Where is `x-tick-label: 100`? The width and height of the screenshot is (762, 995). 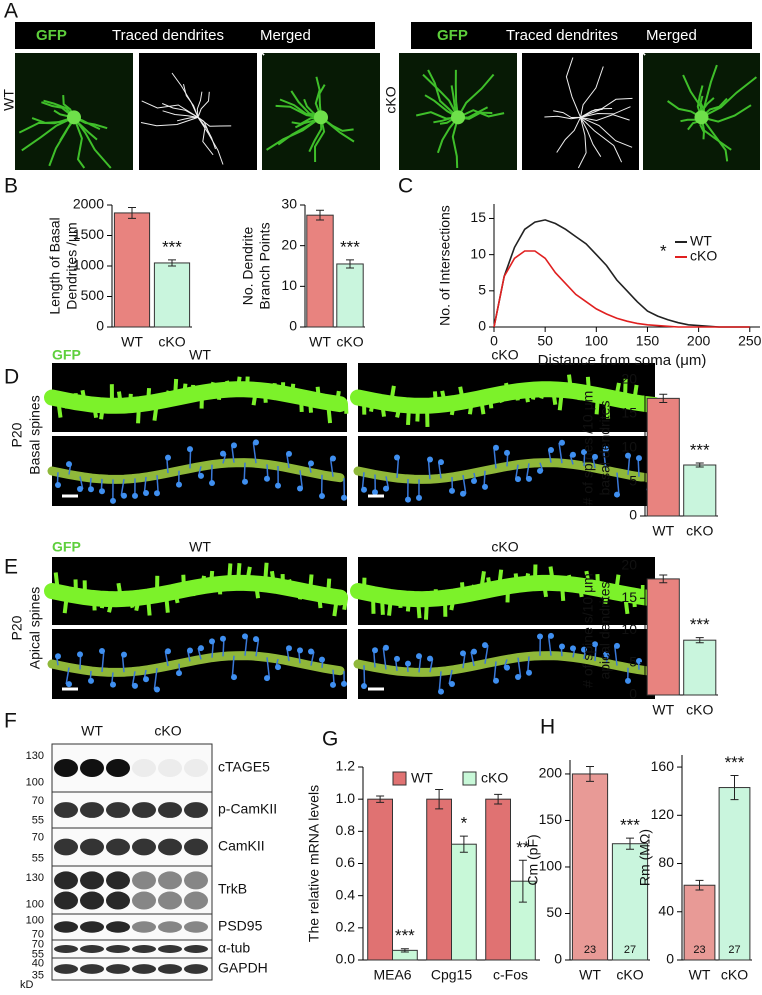 x-tick-label: 100 is located at coordinates (597, 341).